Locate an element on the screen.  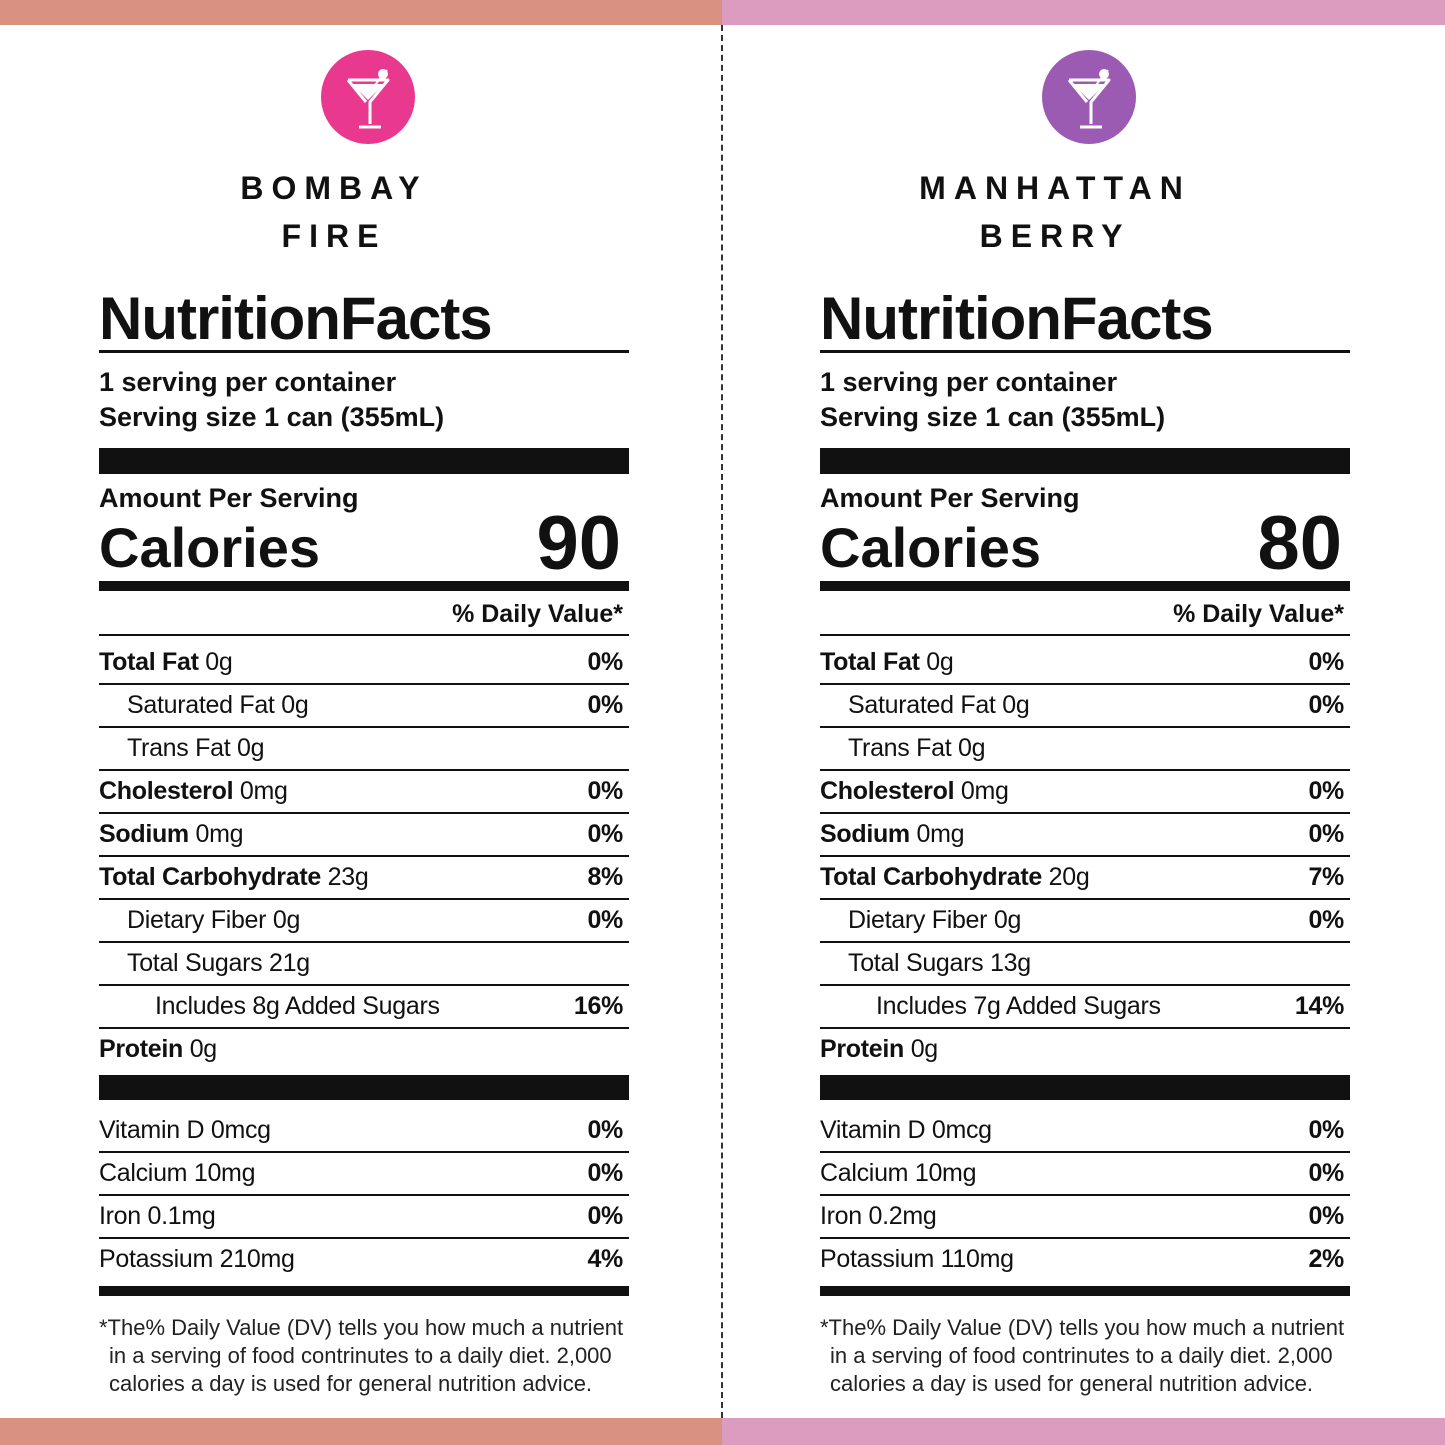
product-name: MANHATTAN is located at coordinates (1055, 188).